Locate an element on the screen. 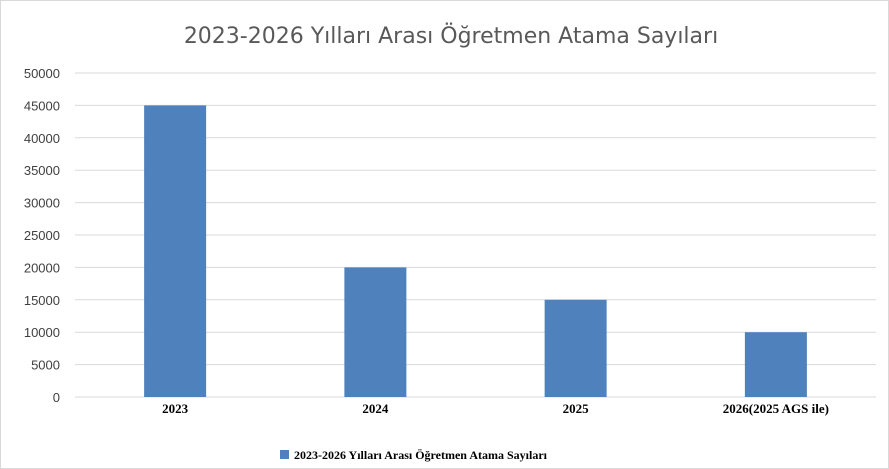  y-tick-label: 50000 is located at coordinates (42, 73).